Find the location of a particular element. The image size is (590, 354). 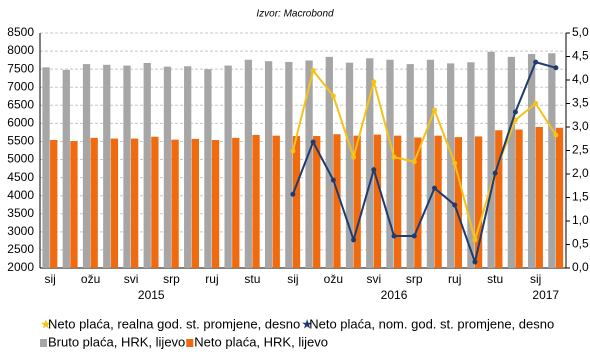

y-tick-label: 2000 is located at coordinates (20, 267).